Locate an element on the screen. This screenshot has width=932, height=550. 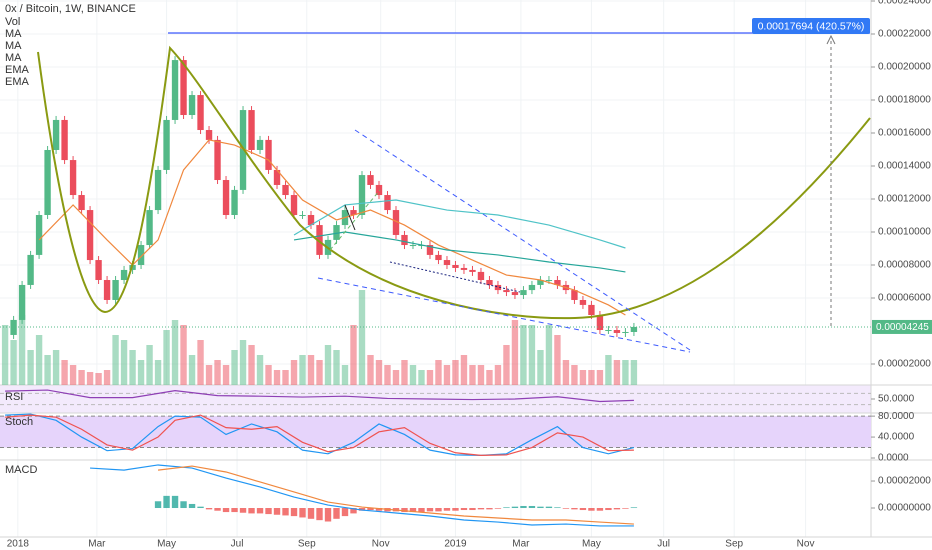
moving-average is located at coordinates (459, 224).